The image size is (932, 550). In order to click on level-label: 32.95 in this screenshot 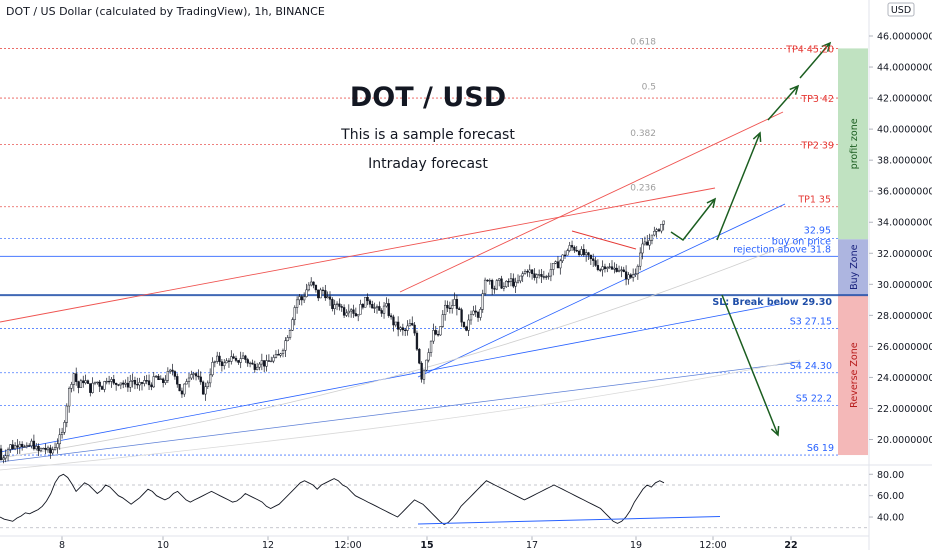, I will do `click(817, 231)`.